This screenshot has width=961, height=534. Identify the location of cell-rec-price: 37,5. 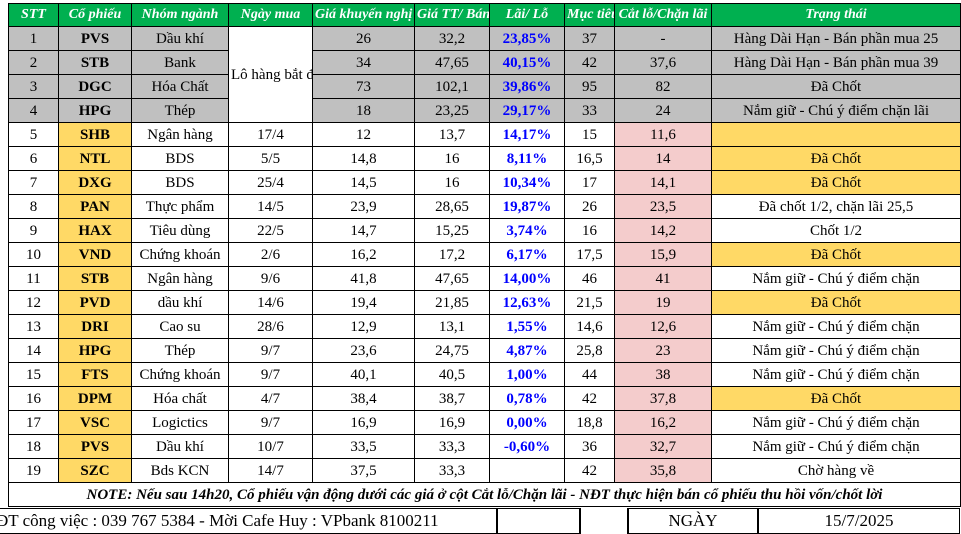
(363, 470).